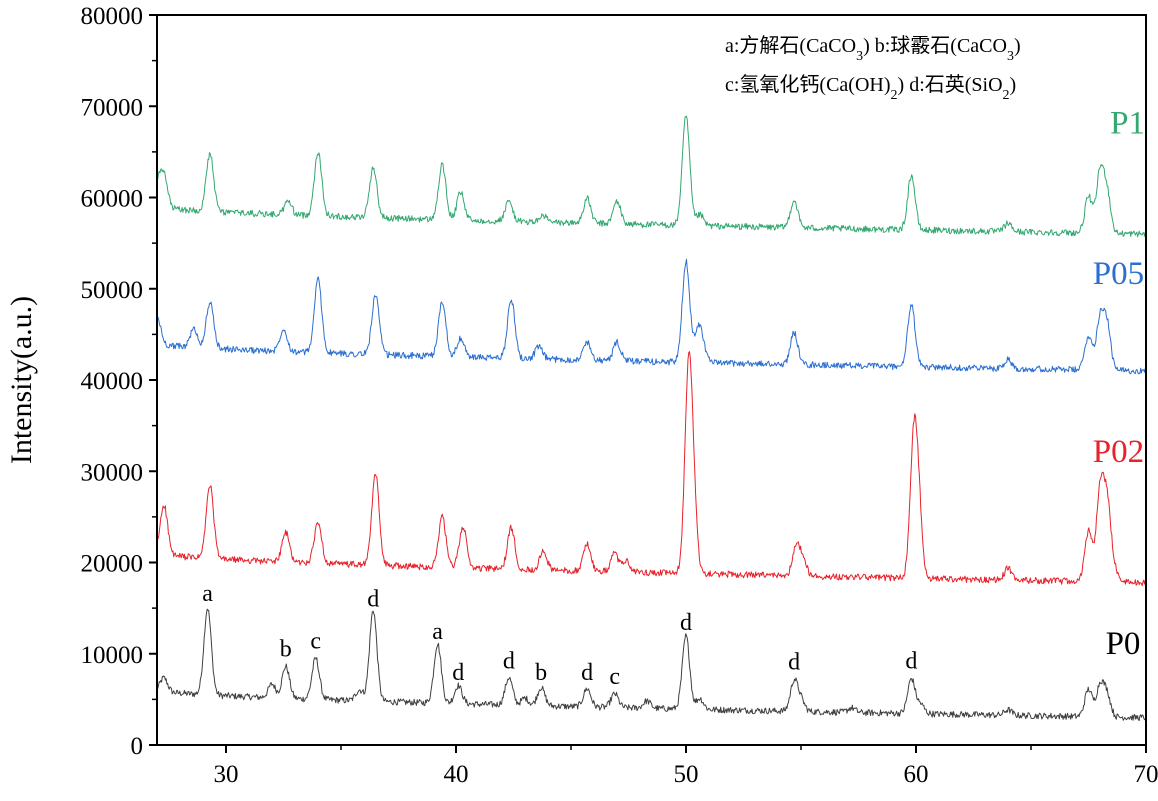  I want to click on series-line-p05, so click(651, 316).